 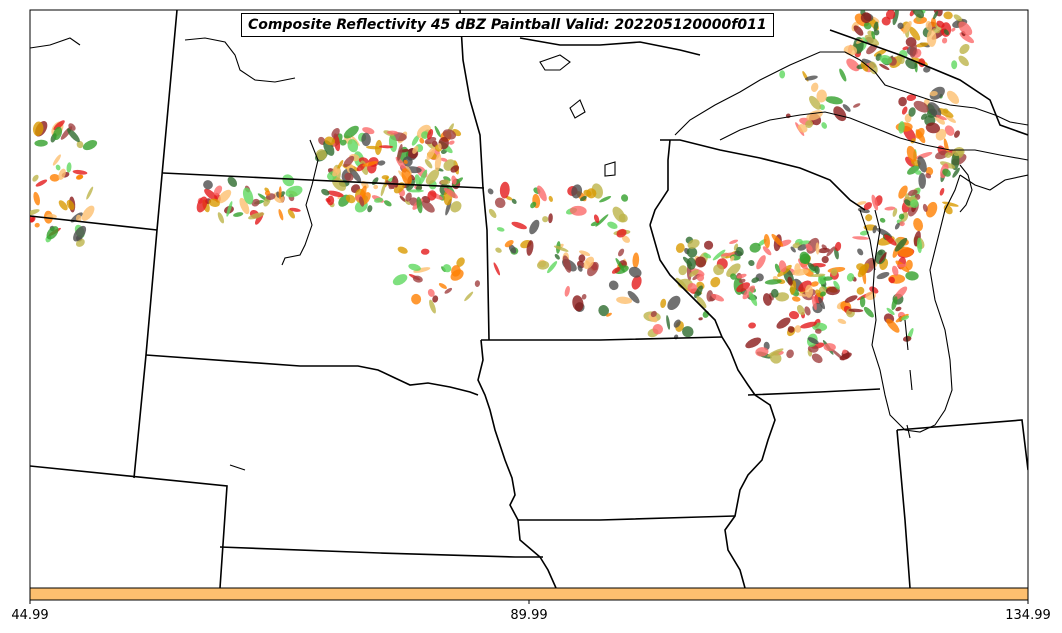 What do you see at coordinates (610, 46) in the screenshot?
I see `boundary-mn-canada` at bounding box center [610, 46].